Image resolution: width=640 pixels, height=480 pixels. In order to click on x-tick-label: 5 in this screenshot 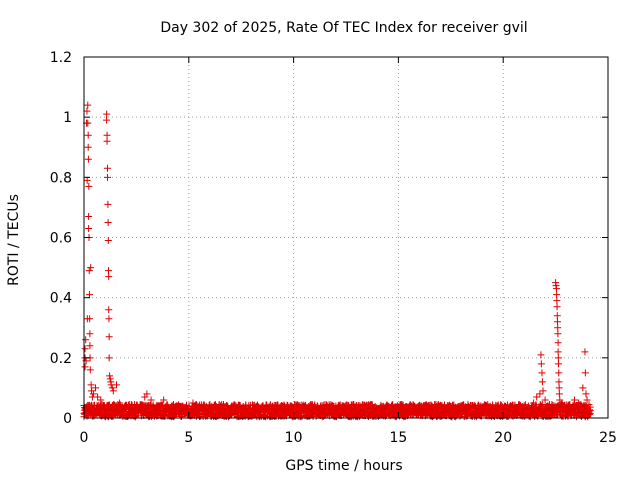, I will do `click(188, 438)`.